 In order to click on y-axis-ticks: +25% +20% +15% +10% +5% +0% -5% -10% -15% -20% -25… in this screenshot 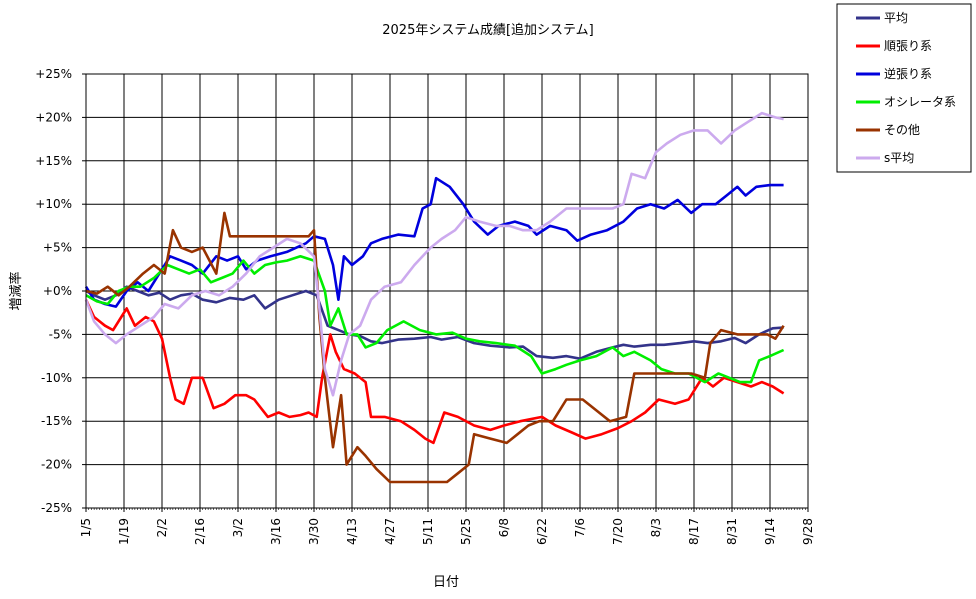, I will do `click(60, 291)`.